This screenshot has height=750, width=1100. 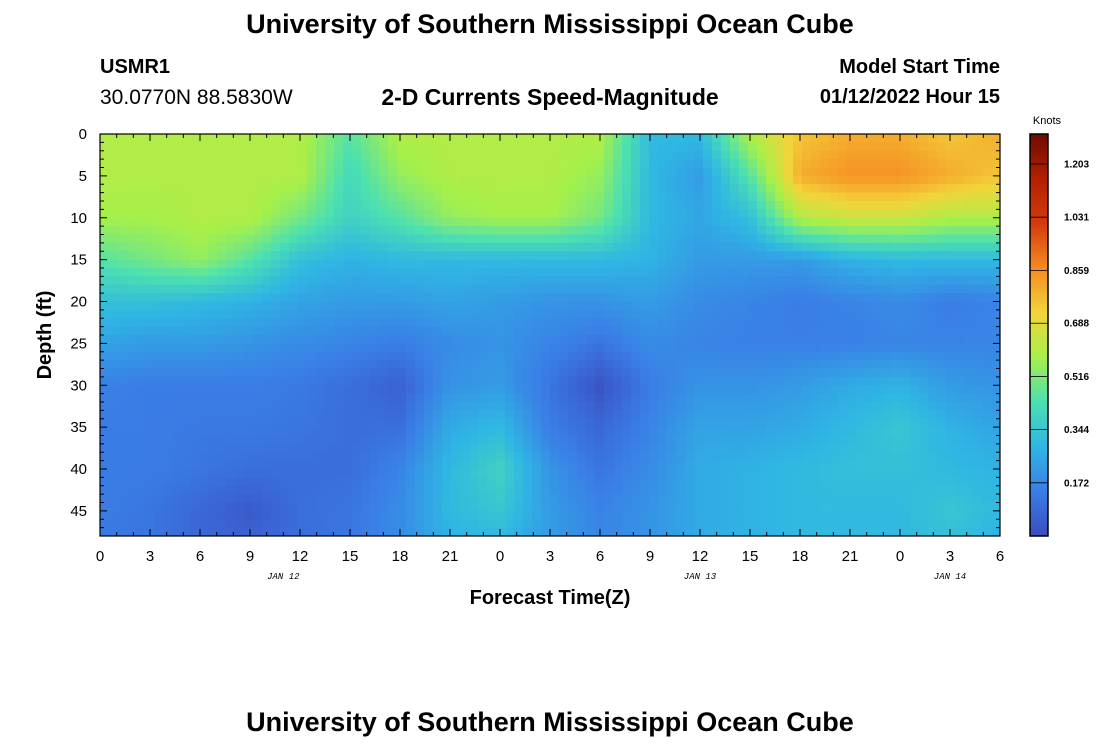 What do you see at coordinates (700, 556) in the screenshot?
I see `x-tick-label: 12` at bounding box center [700, 556].